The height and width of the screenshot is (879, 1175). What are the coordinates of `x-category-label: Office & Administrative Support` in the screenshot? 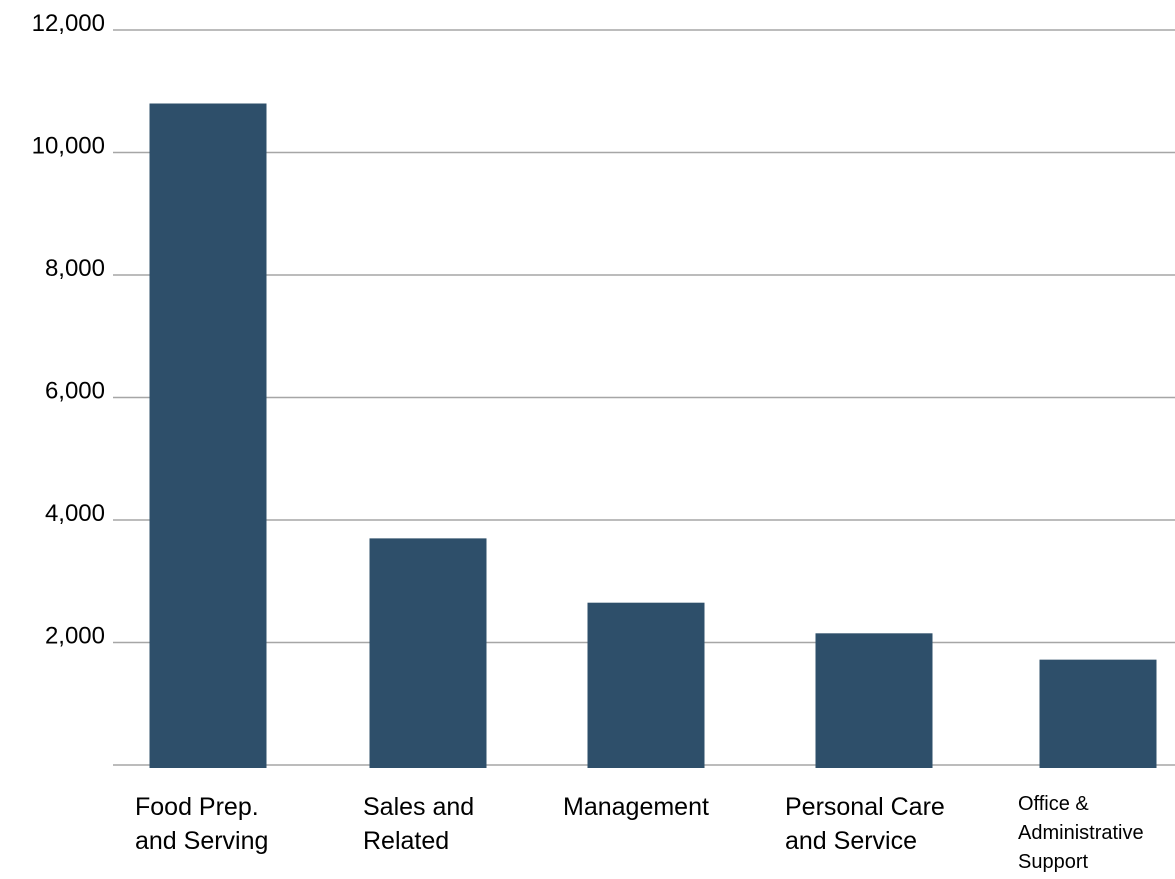 It's located at (1081, 833).